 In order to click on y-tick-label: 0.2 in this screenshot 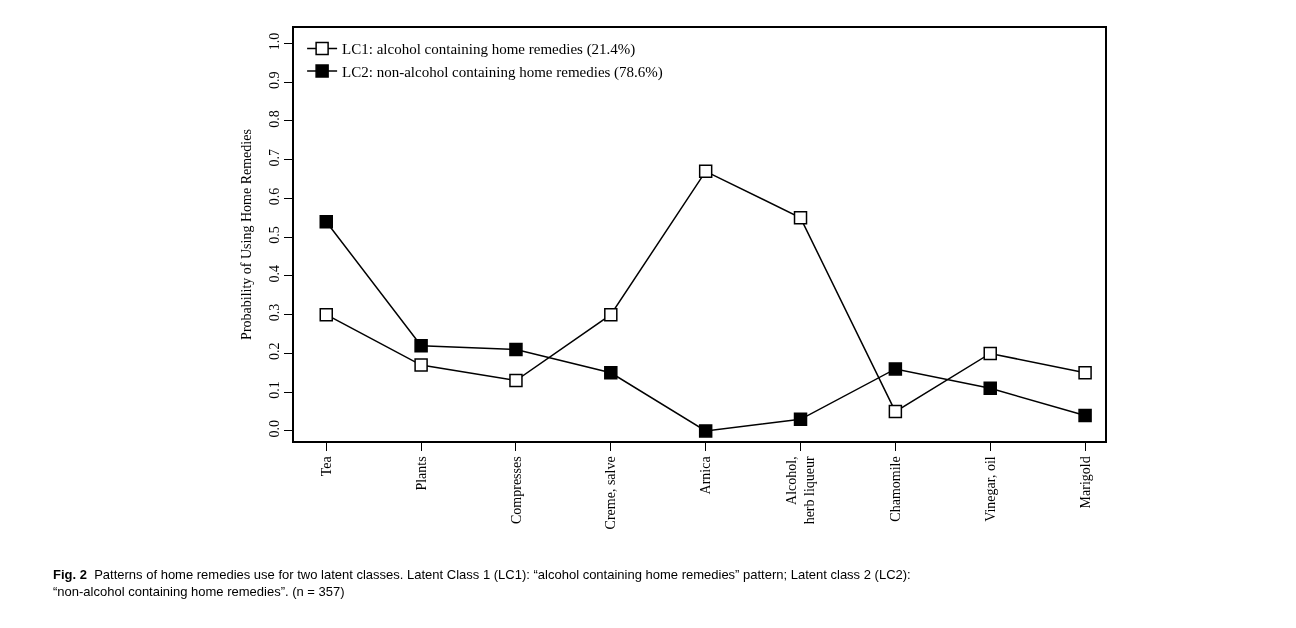, I will do `click(274, 351)`.